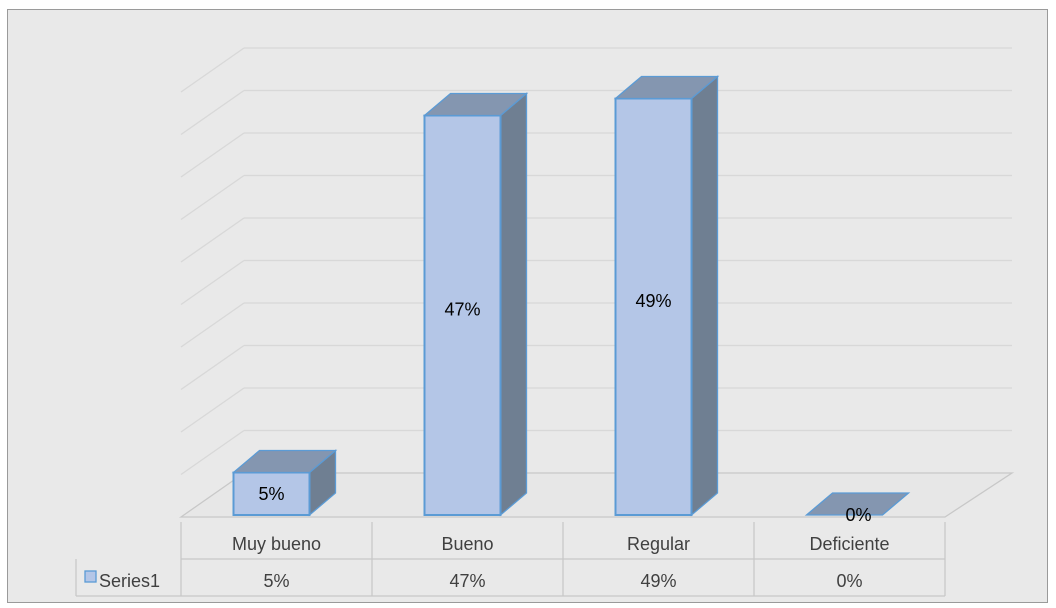 This screenshot has height=608, width=1056. What do you see at coordinates (90, 576) in the screenshot?
I see `legend-swatch` at bounding box center [90, 576].